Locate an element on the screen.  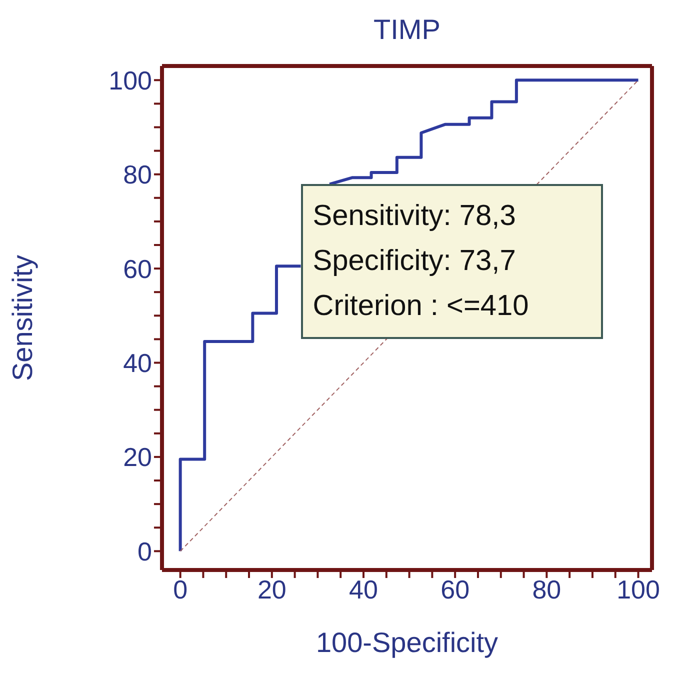
annotation: Sensitivity: 78,3 is located at coordinates (414, 216).